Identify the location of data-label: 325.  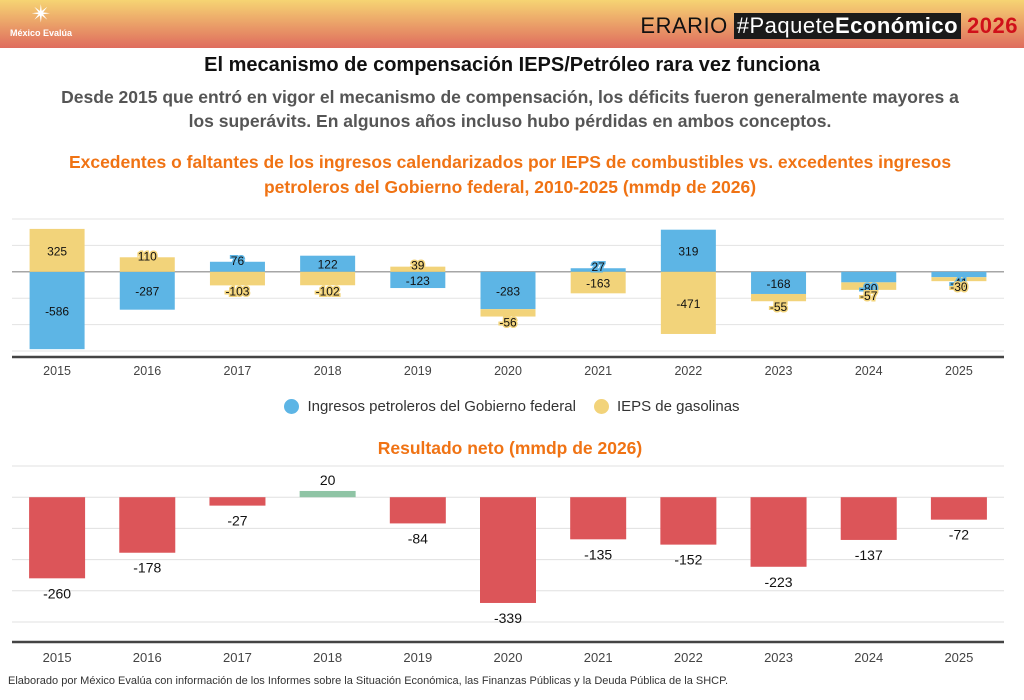
(57, 251).